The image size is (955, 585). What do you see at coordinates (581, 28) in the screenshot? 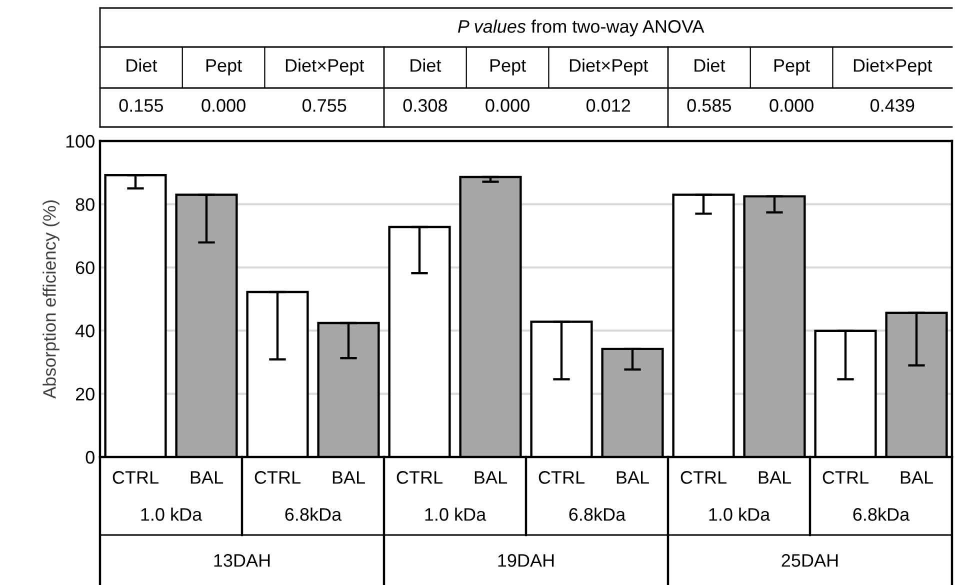
I see `text: P values from two-way ANOVA` at bounding box center [581, 28].